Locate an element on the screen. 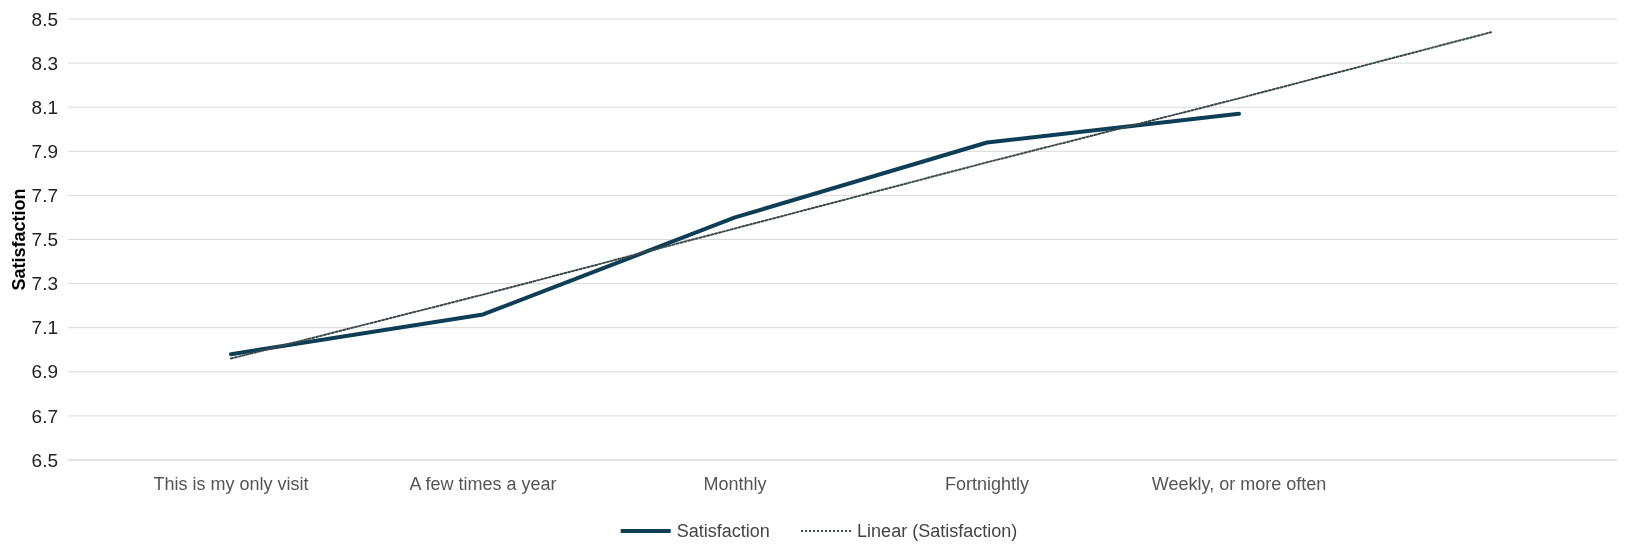 Image resolution: width=1629 pixels, height=547 pixels. y-tick-label: 6.7 is located at coordinates (44, 416).